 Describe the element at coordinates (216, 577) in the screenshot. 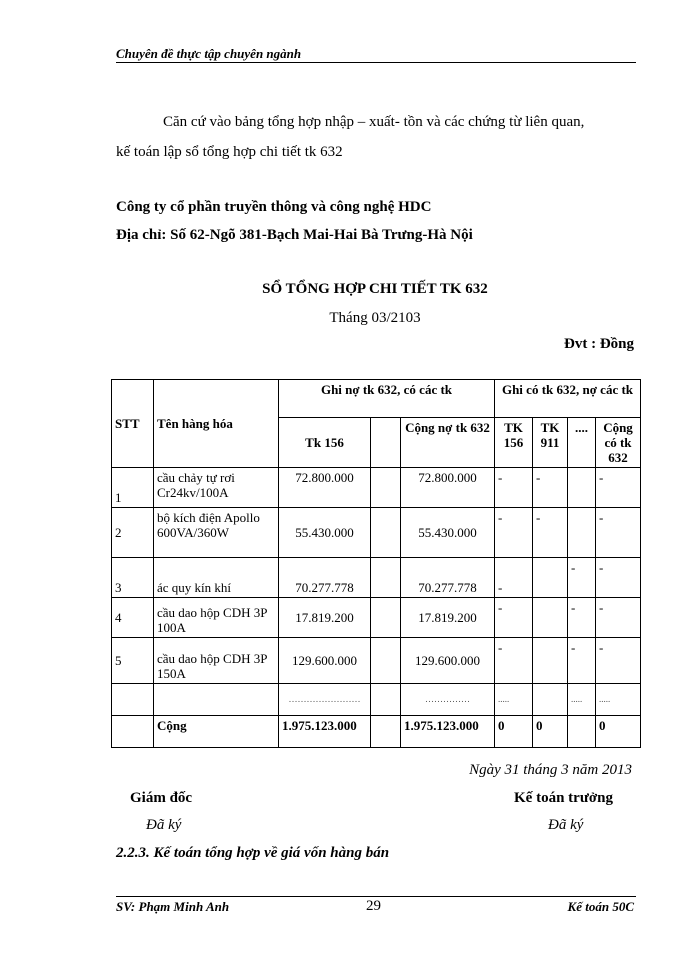

I see `cell-name: ác quy kín khí` at that location.